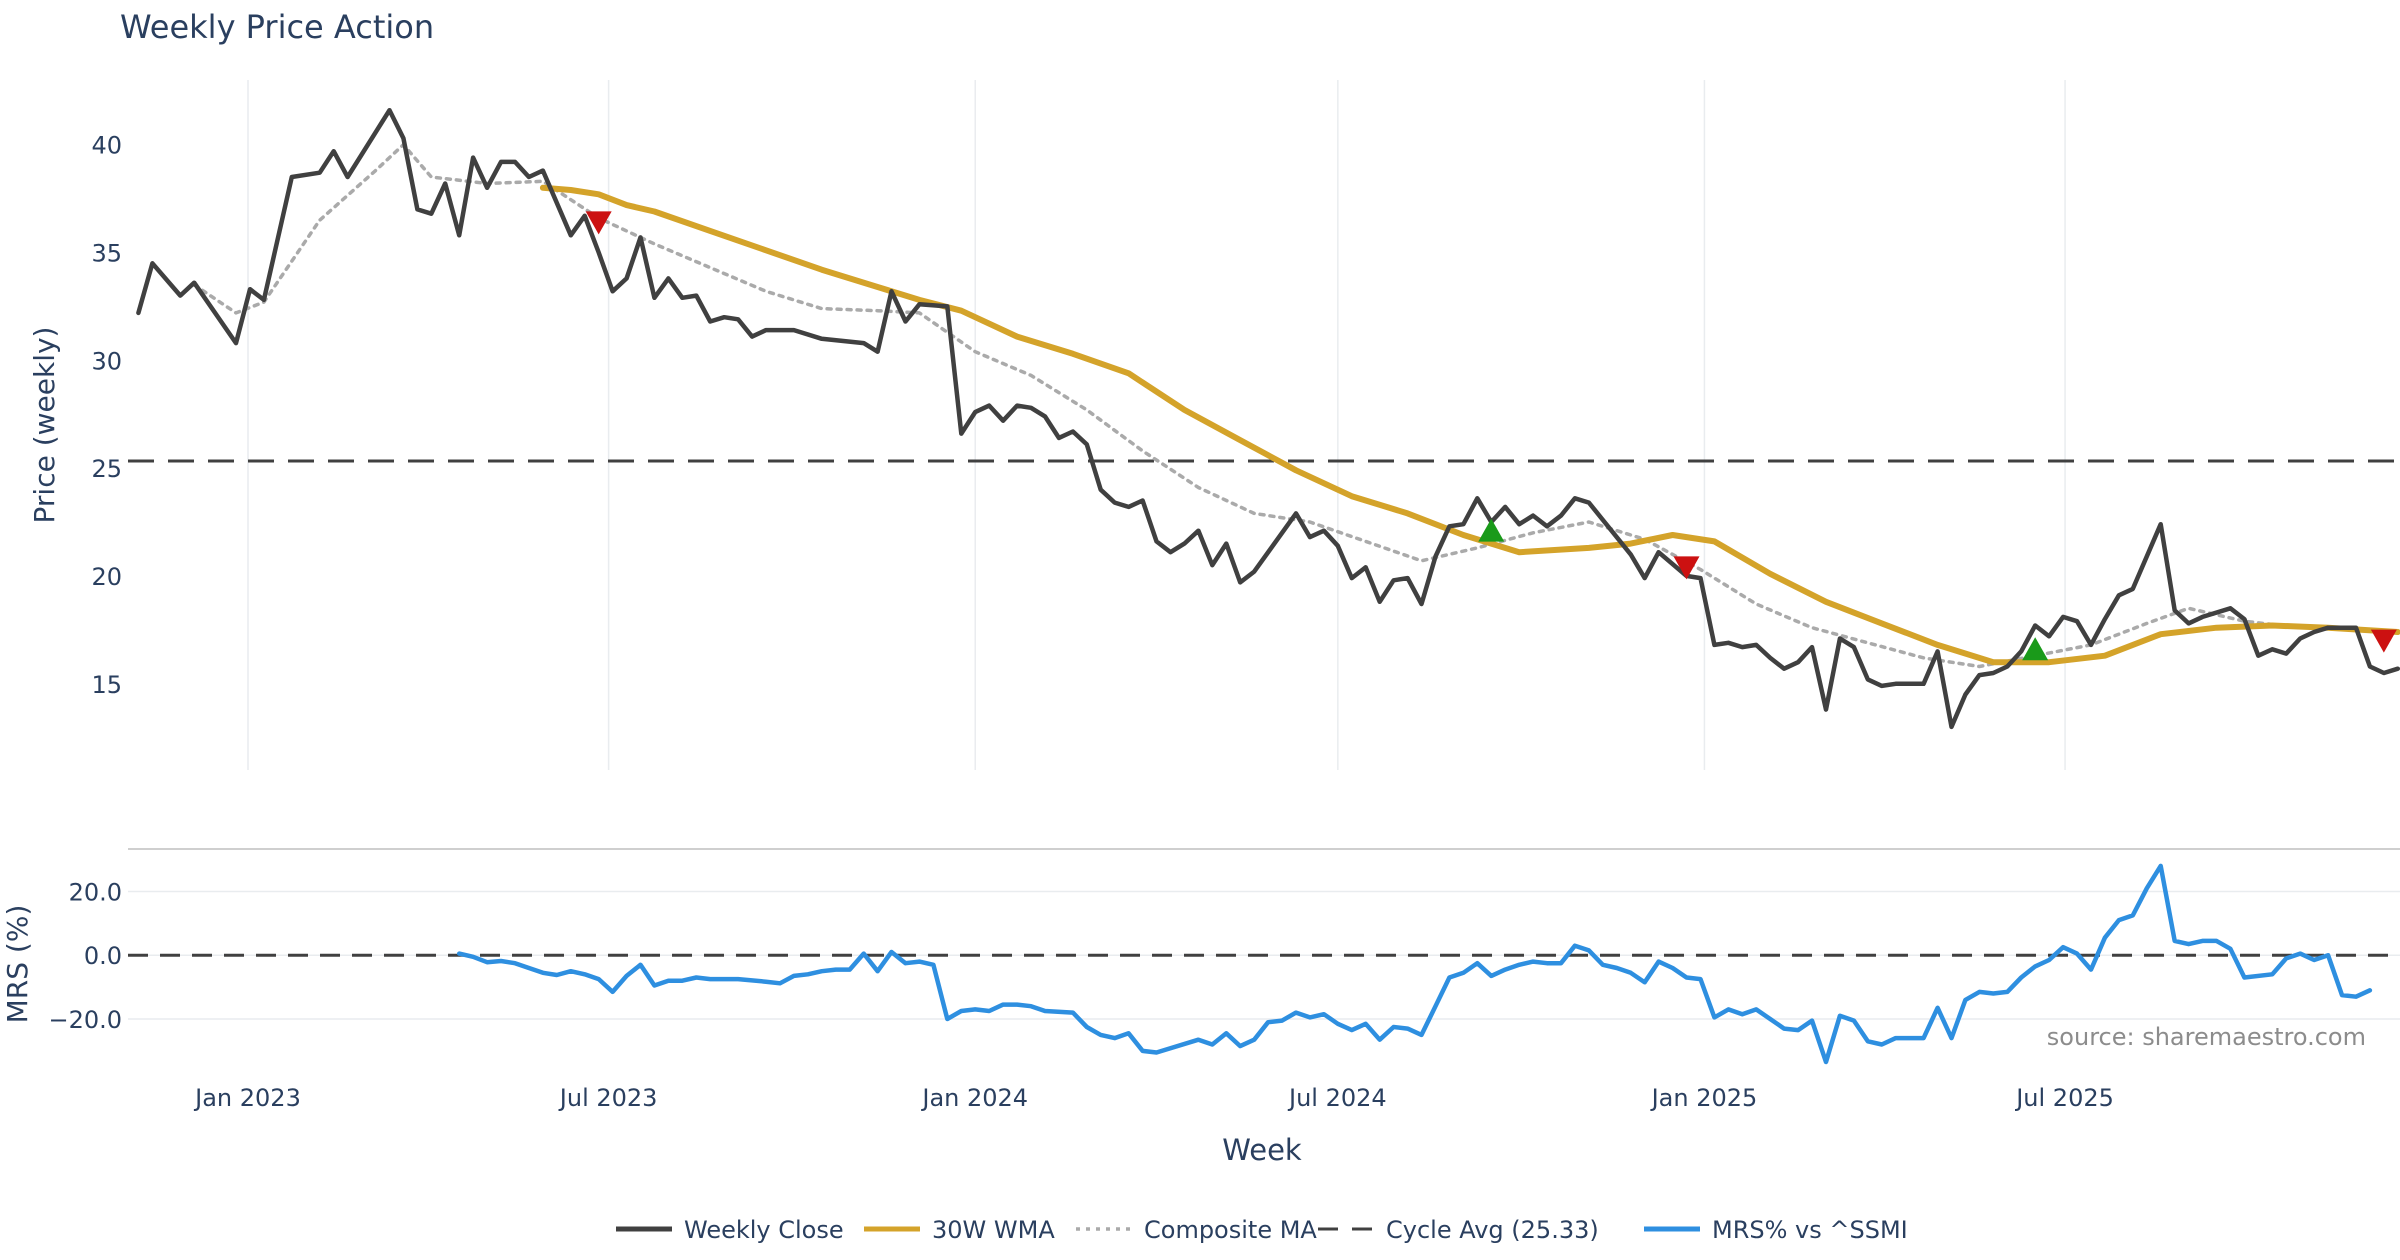 The width and height of the screenshot is (2400, 1260). What do you see at coordinates (1337, 1098) in the screenshot?
I see `x-tick-label: Jul 2024` at bounding box center [1337, 1098].